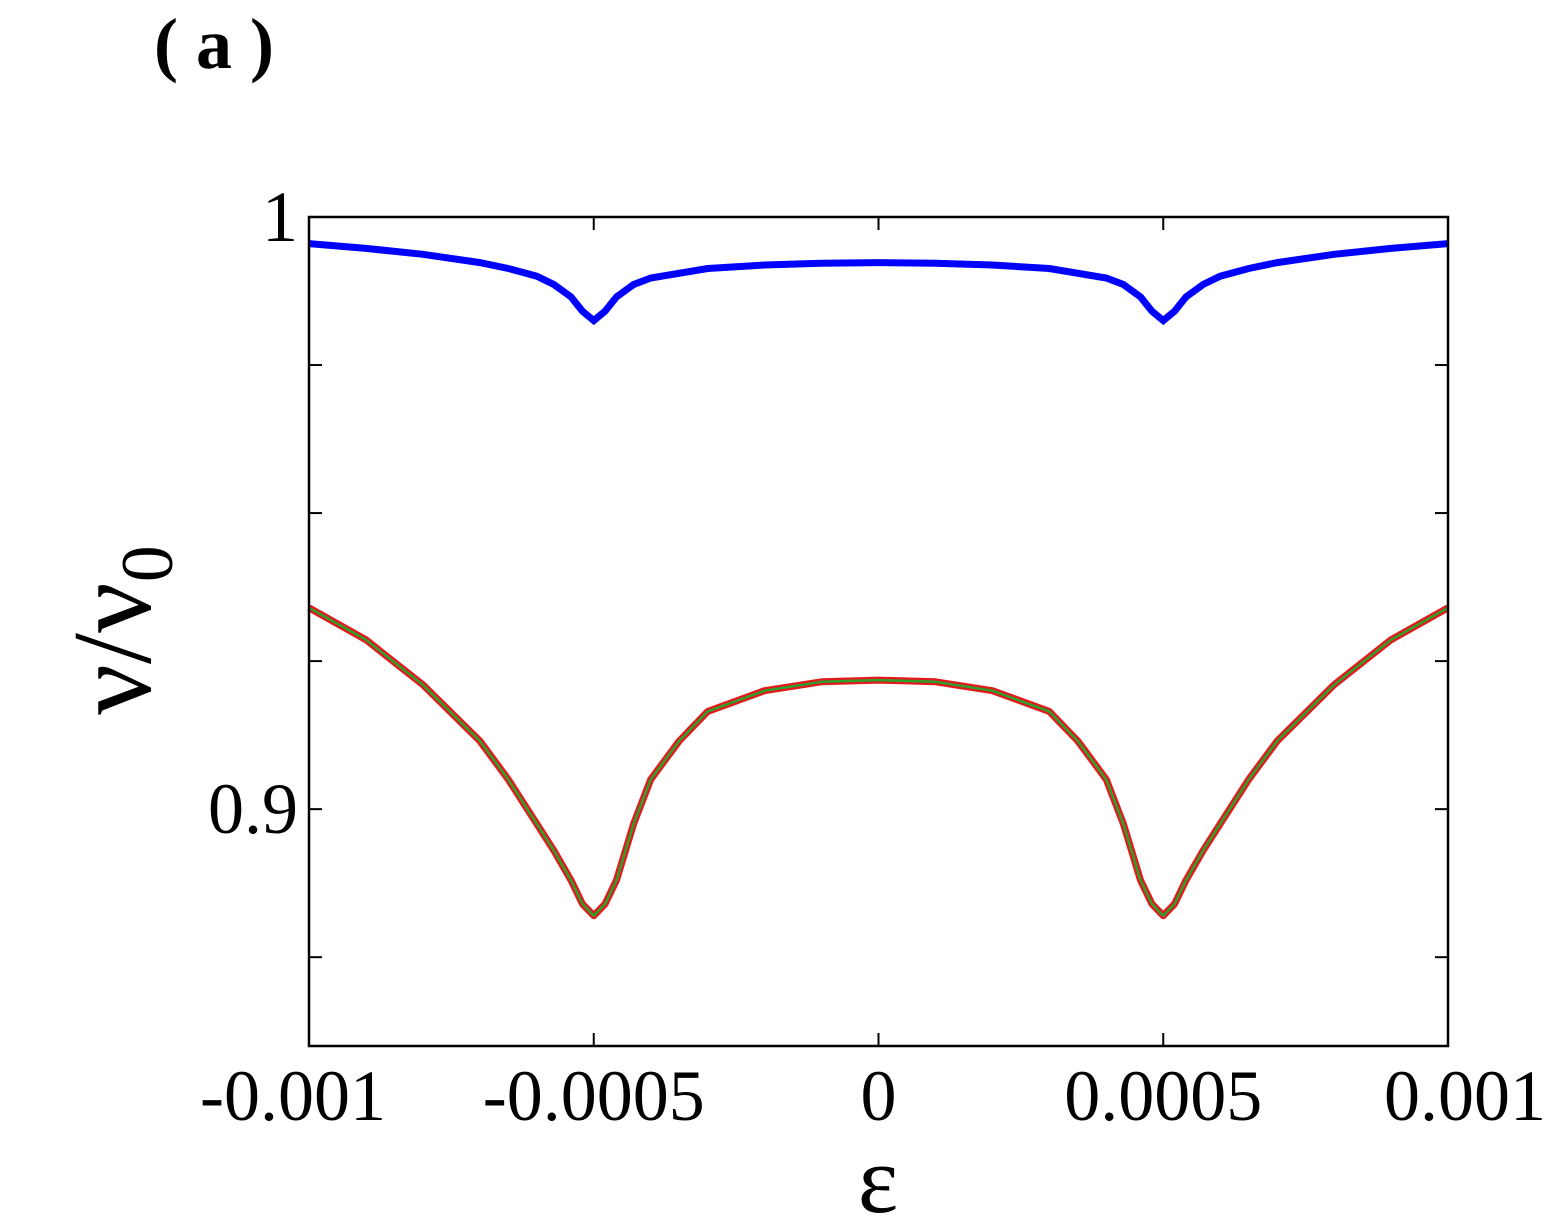 Image resolution: width=1548 pixels, height=1223 pixels. I want to click on y-axis-label: ν/ν0, so click(120, 629).